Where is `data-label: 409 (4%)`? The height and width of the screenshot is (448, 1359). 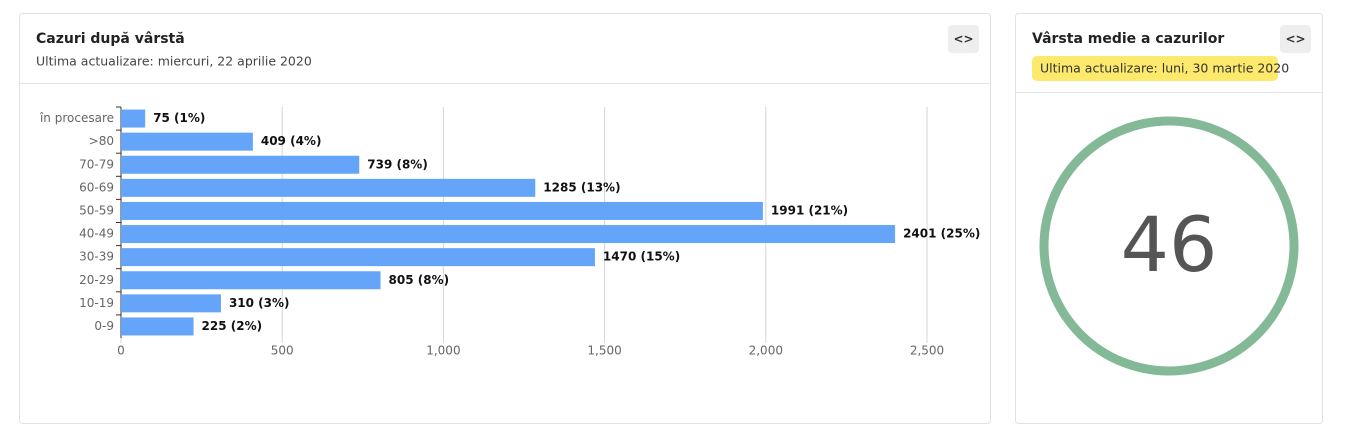
data-label: 409 (4%) is located at coordinates (291, 141).